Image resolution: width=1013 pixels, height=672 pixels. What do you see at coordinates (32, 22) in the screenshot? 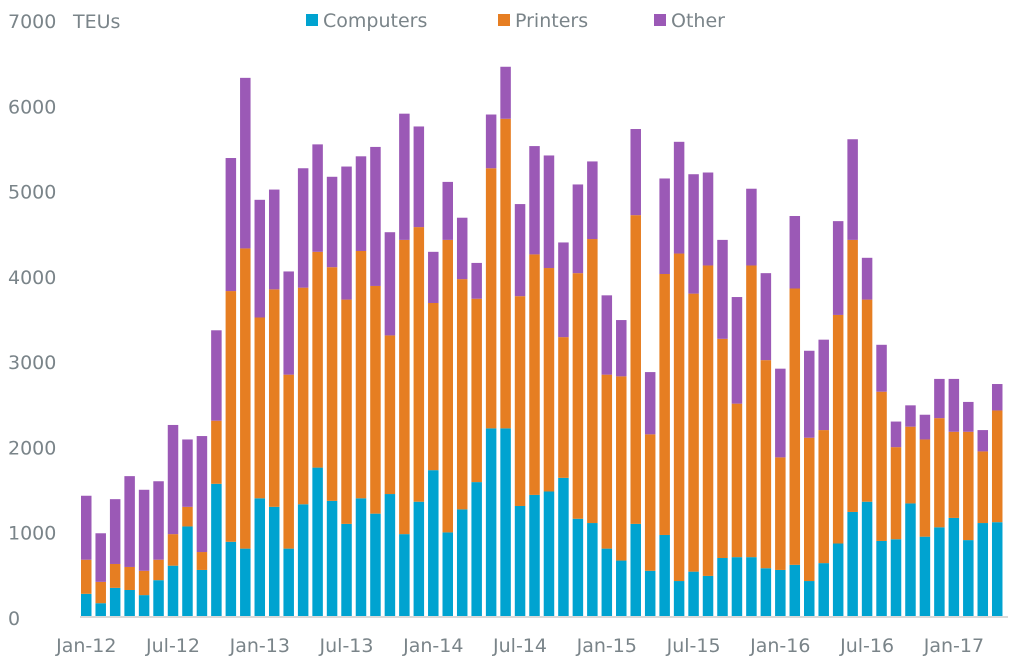
I see `y-tick-label: 7000` at bounding box center [32, 22].